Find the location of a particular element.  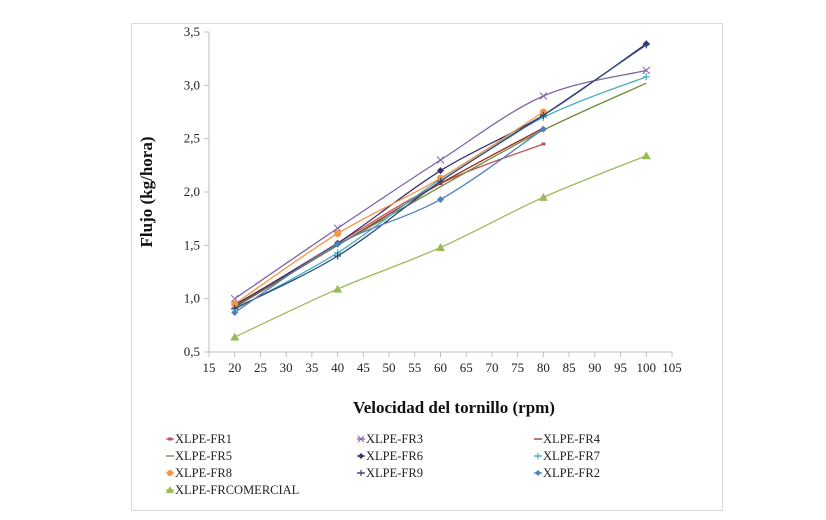

series-xlpe-fr1 is located at coordinates (389, 225).